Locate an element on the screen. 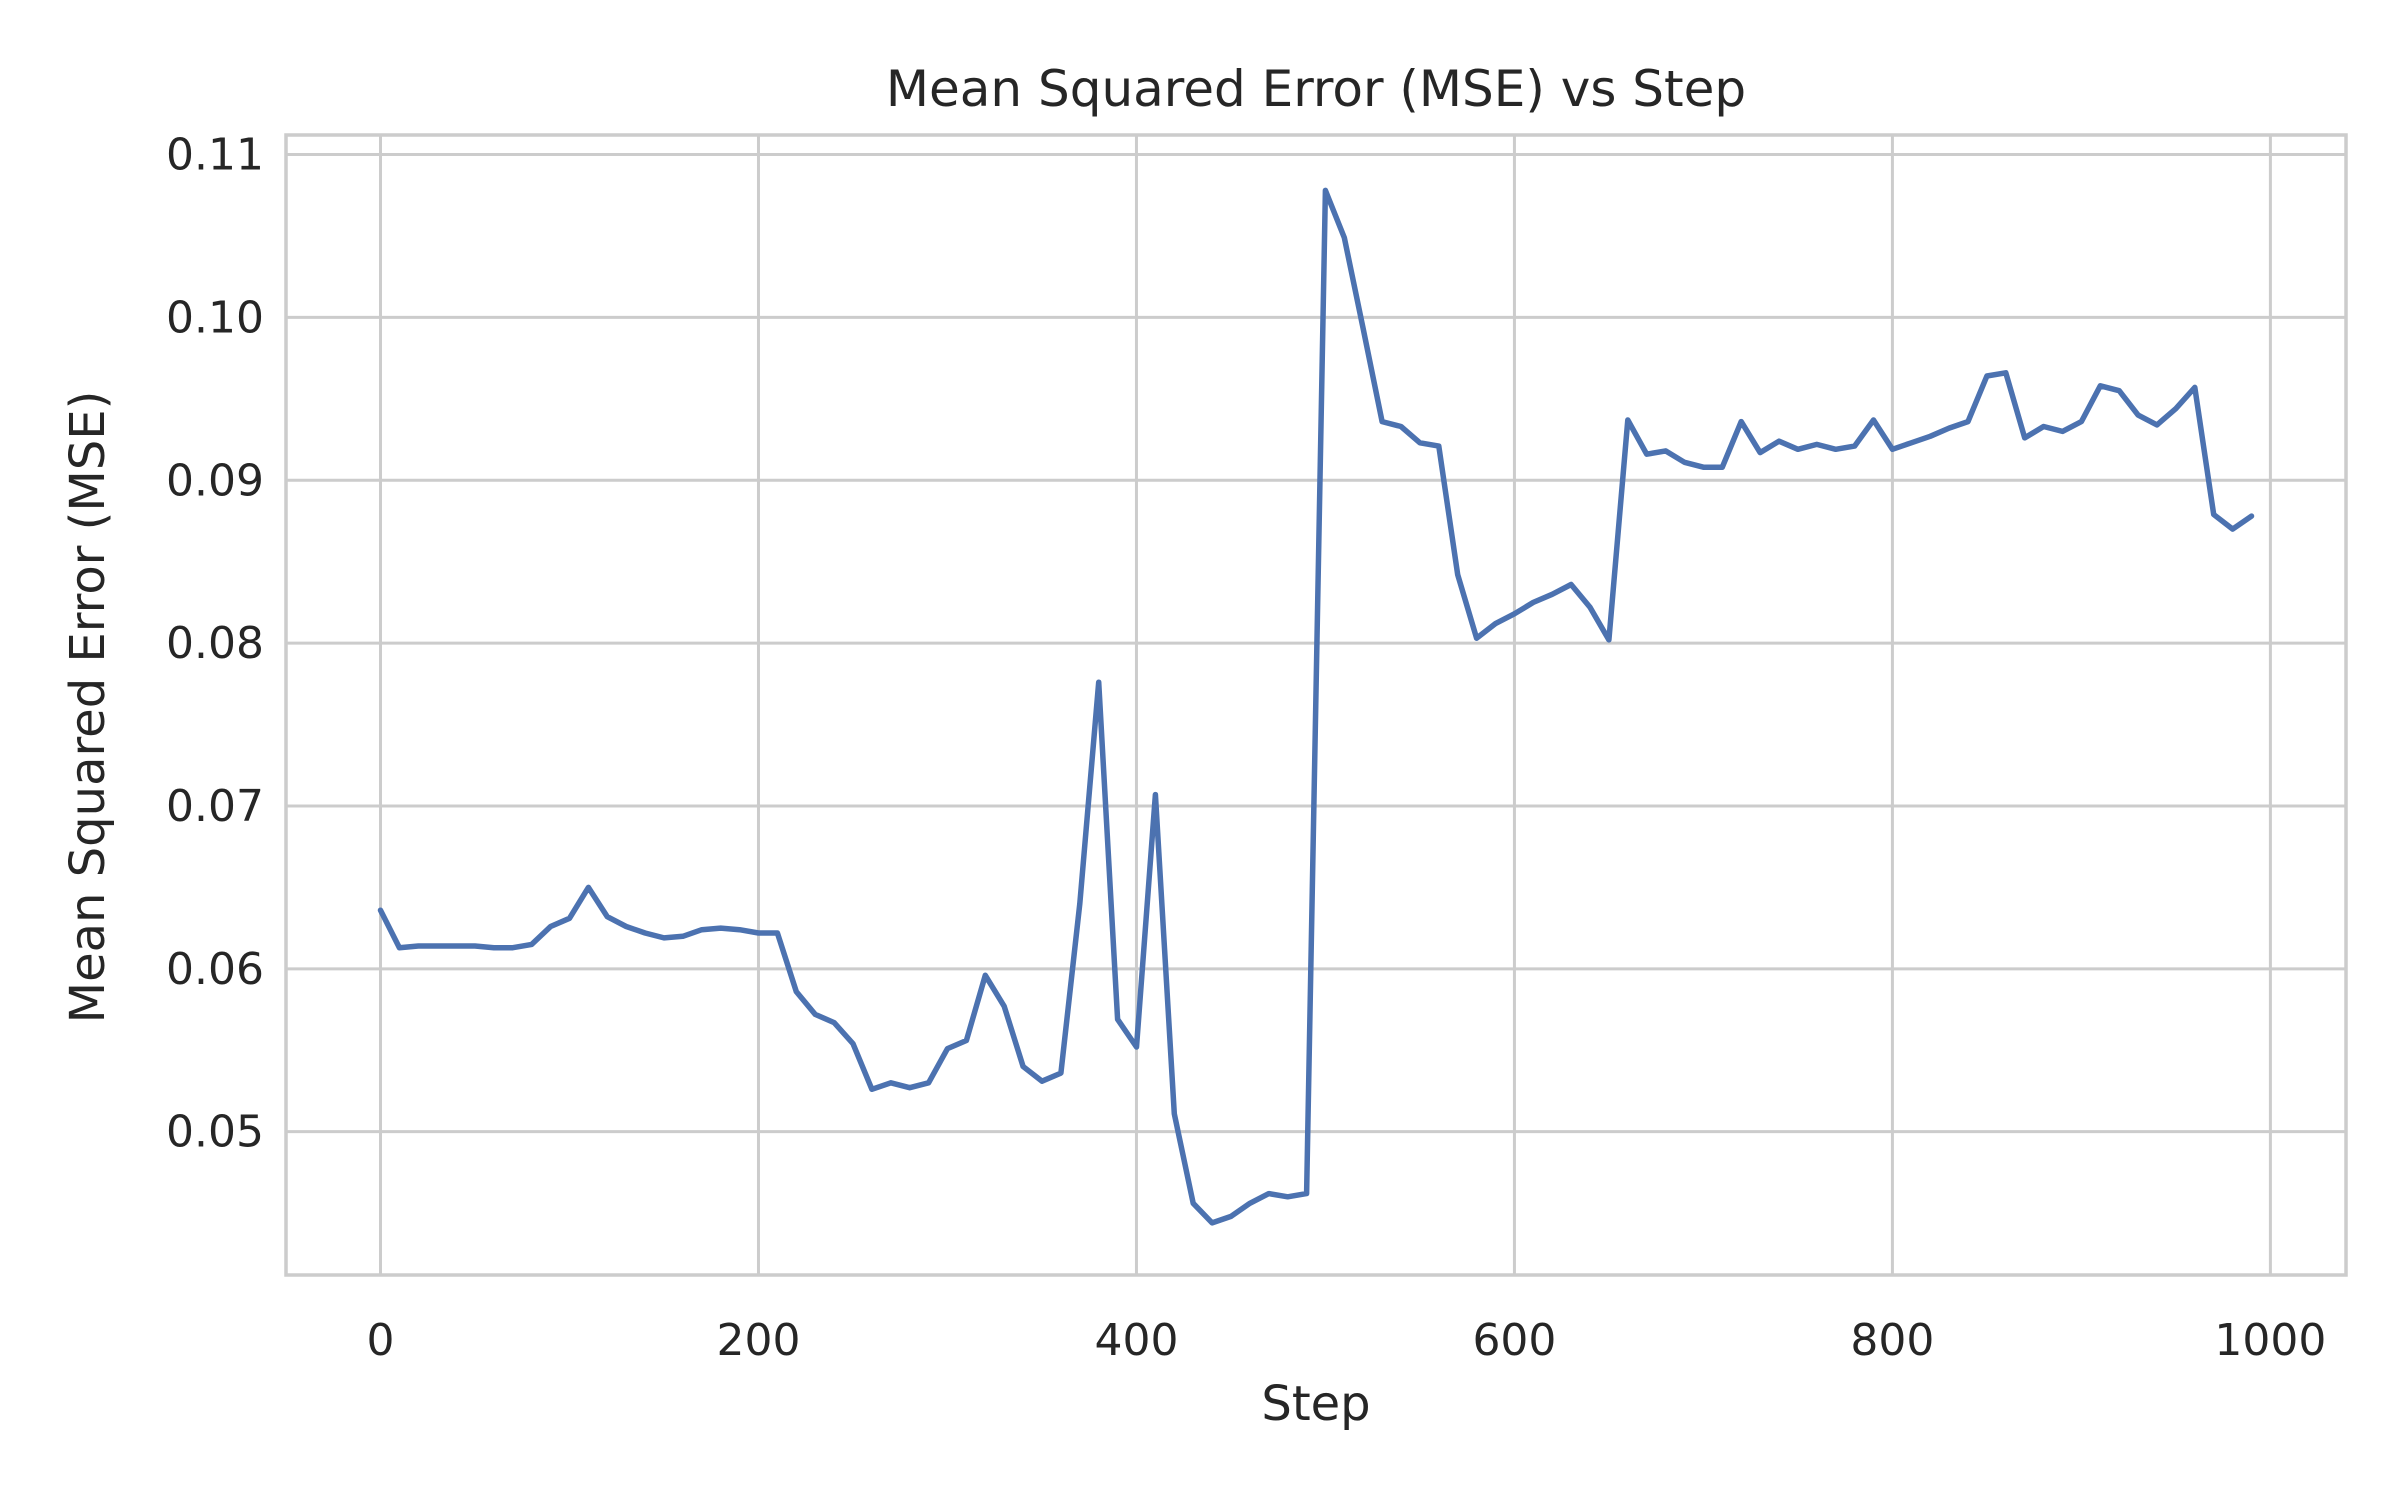 This screenshot has height=1505, width=2400. y-tick-label: 0.07 is located at coordinates (215, 806).